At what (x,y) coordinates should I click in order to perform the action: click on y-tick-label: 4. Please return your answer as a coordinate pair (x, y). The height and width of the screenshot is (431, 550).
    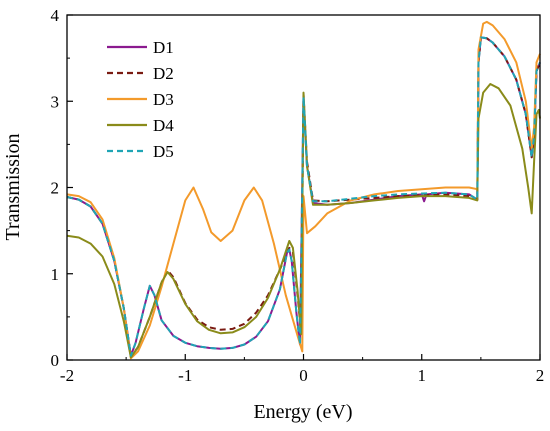
    Looking at the image, I should click on (55, 15).